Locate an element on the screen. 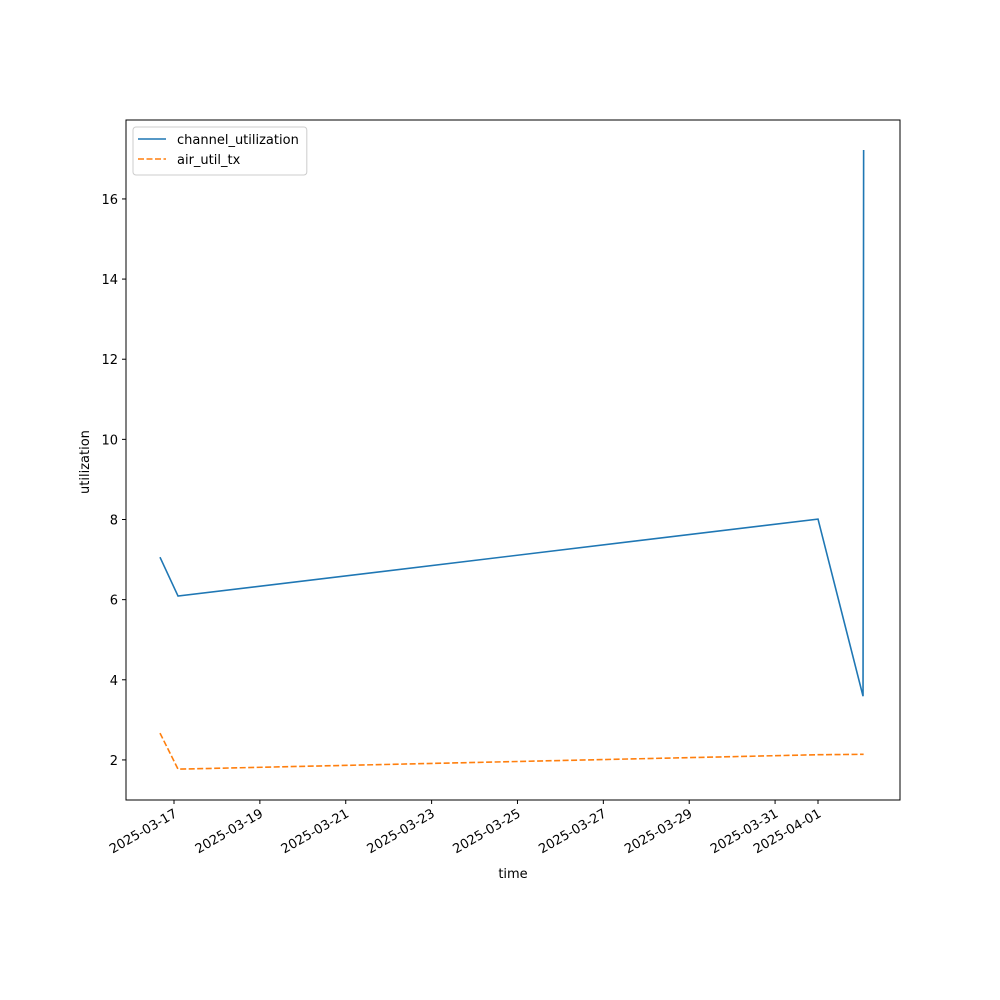 The height and width of the screenshot is (1000, 1000). x-axis-label: time is located at coordinates (512, 874).